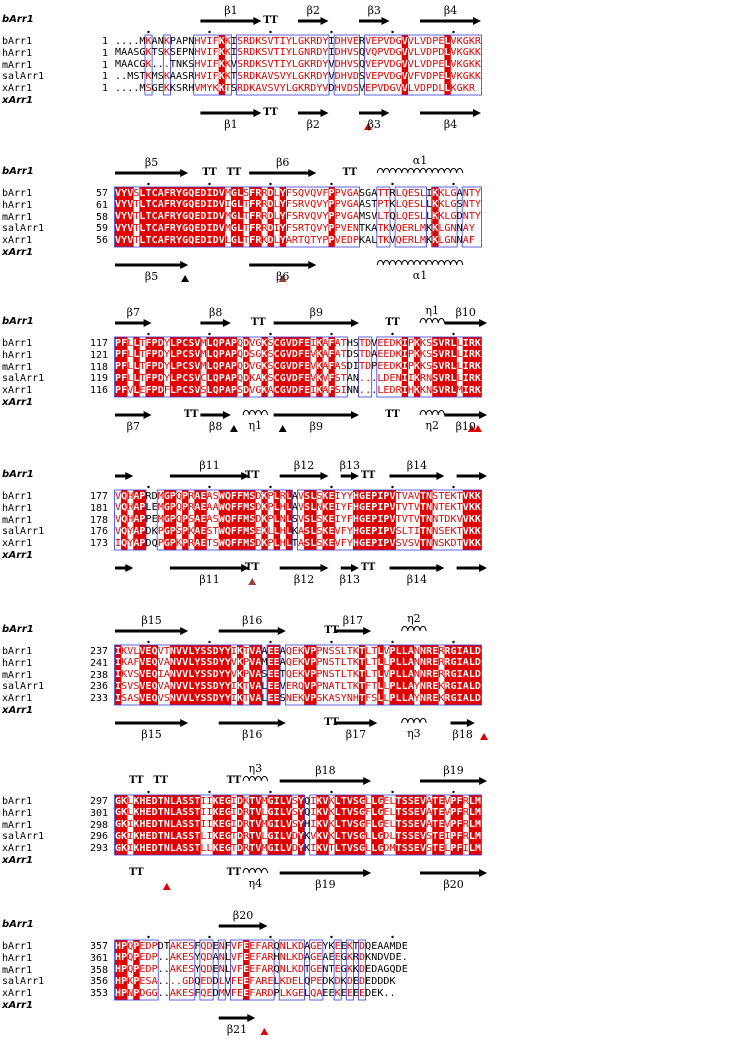 The width and height of the screenshot is (733, 1055). Describe the element at coordinates (281, 631) in the screenshot. I see `beta-strand-arrowhead` at that location.